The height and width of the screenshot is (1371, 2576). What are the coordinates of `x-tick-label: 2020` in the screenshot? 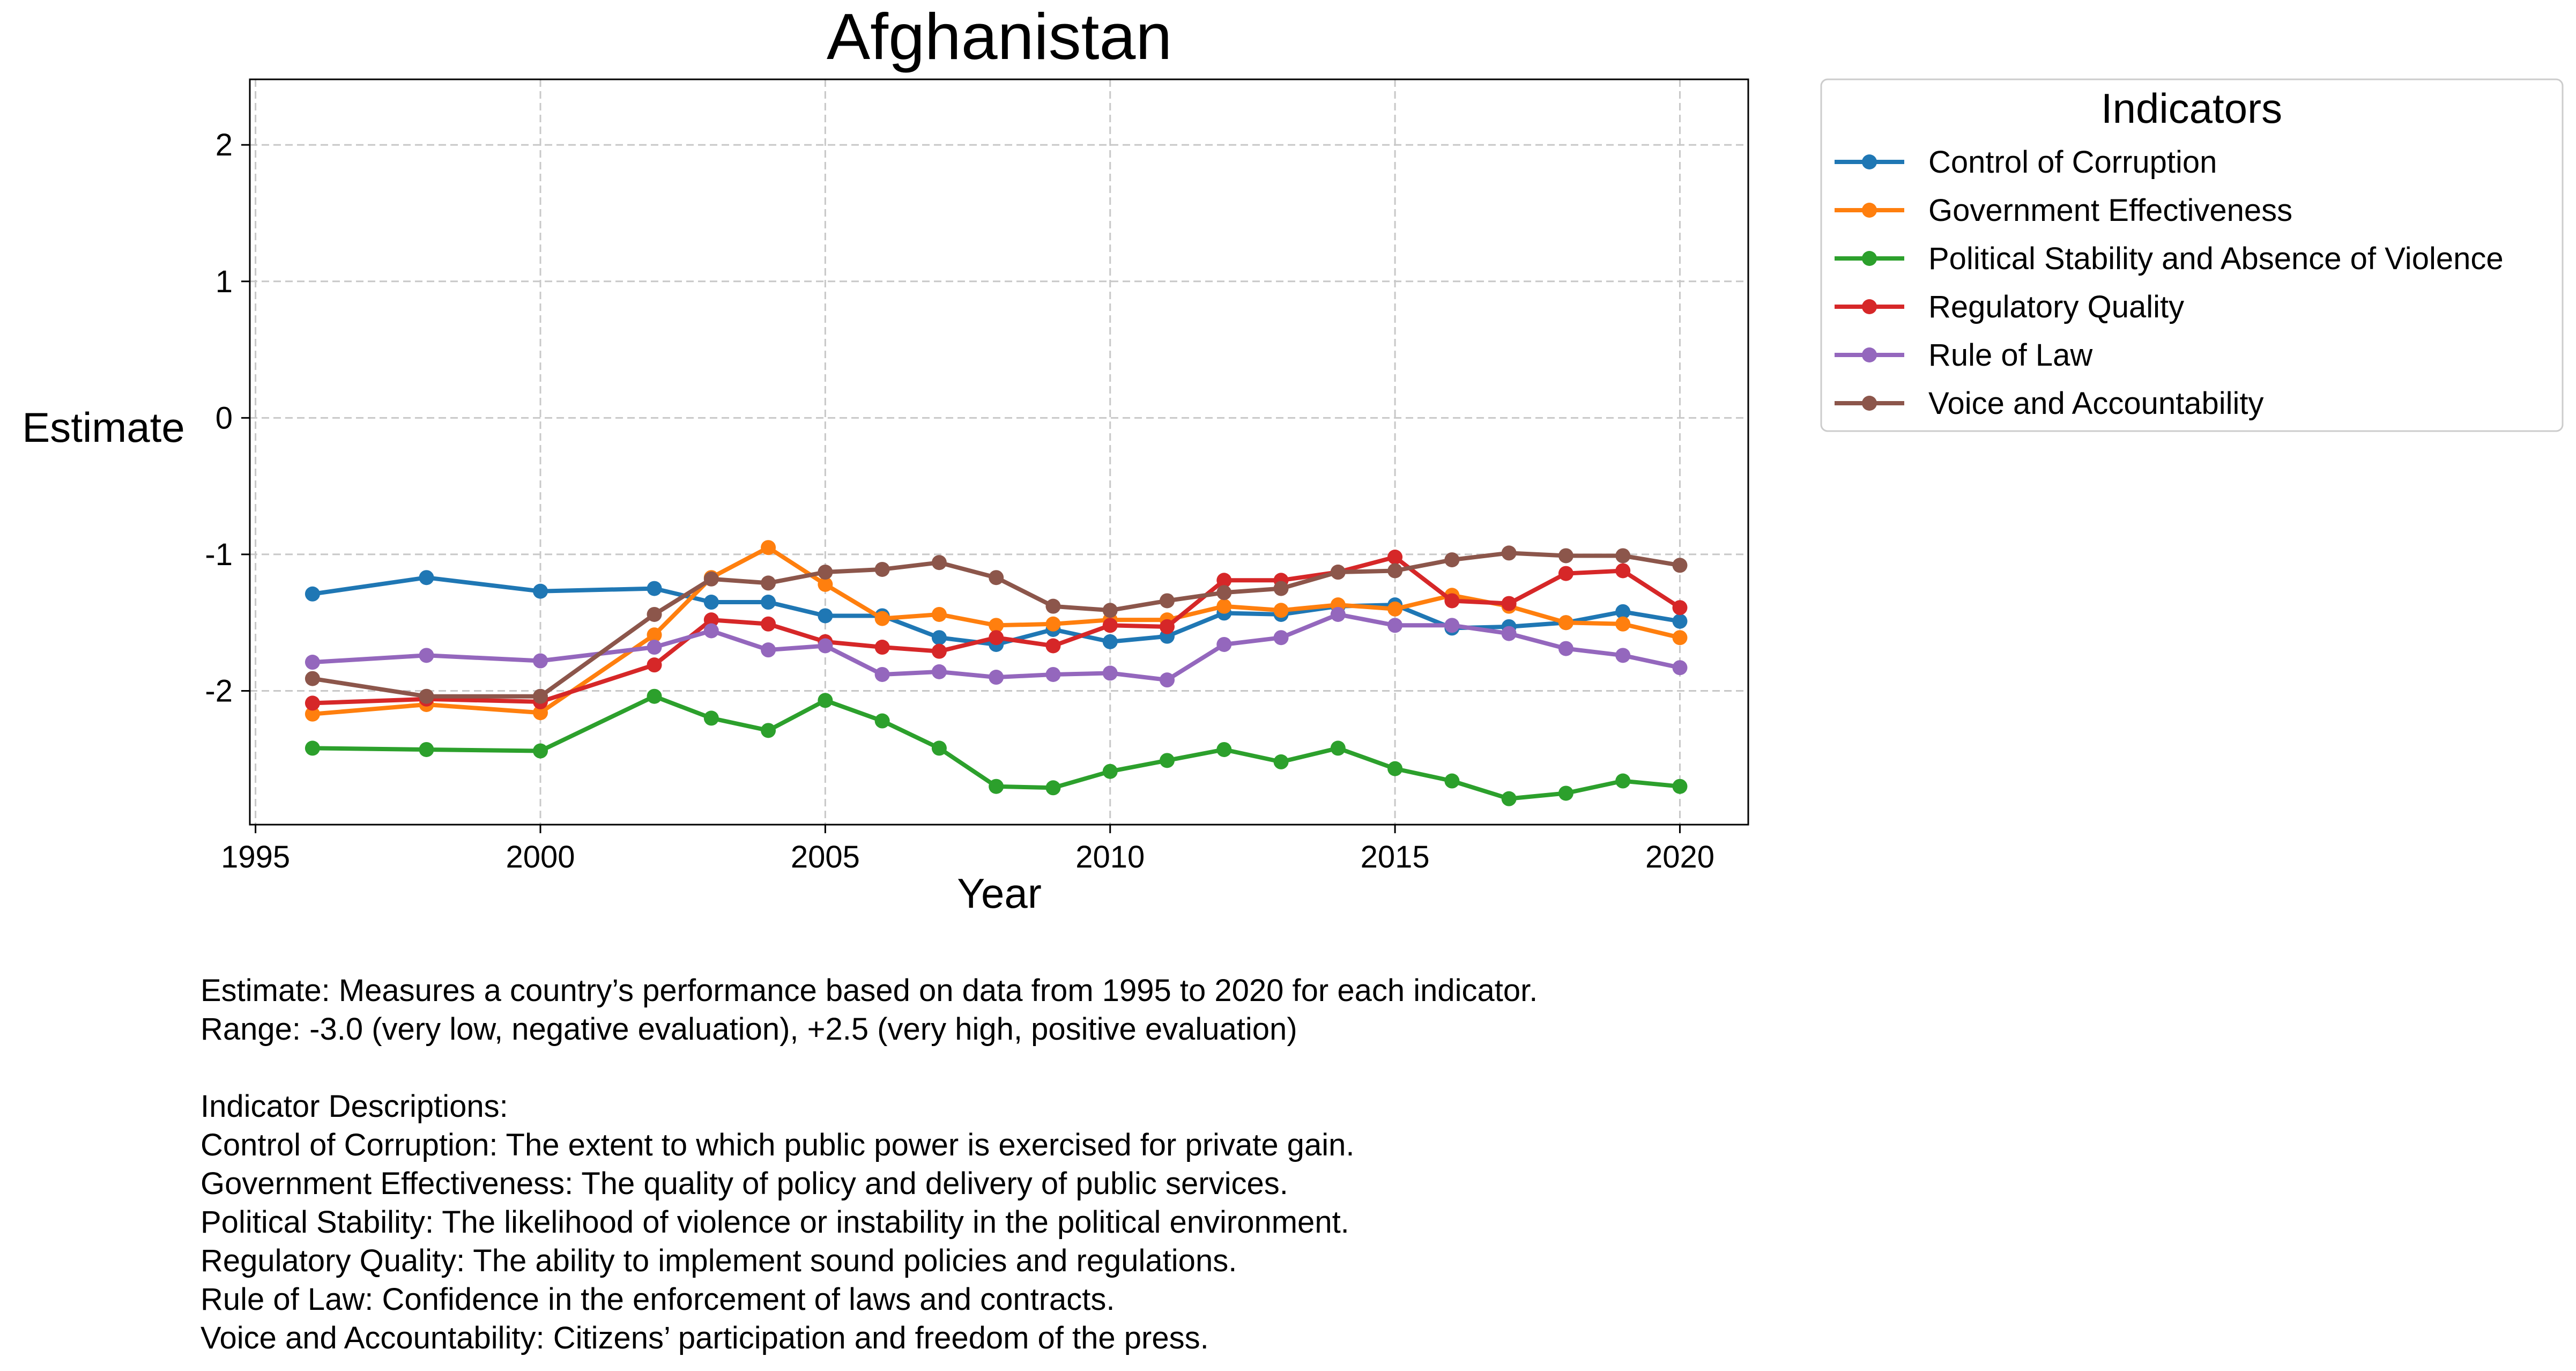 It's located at (1679, 857).